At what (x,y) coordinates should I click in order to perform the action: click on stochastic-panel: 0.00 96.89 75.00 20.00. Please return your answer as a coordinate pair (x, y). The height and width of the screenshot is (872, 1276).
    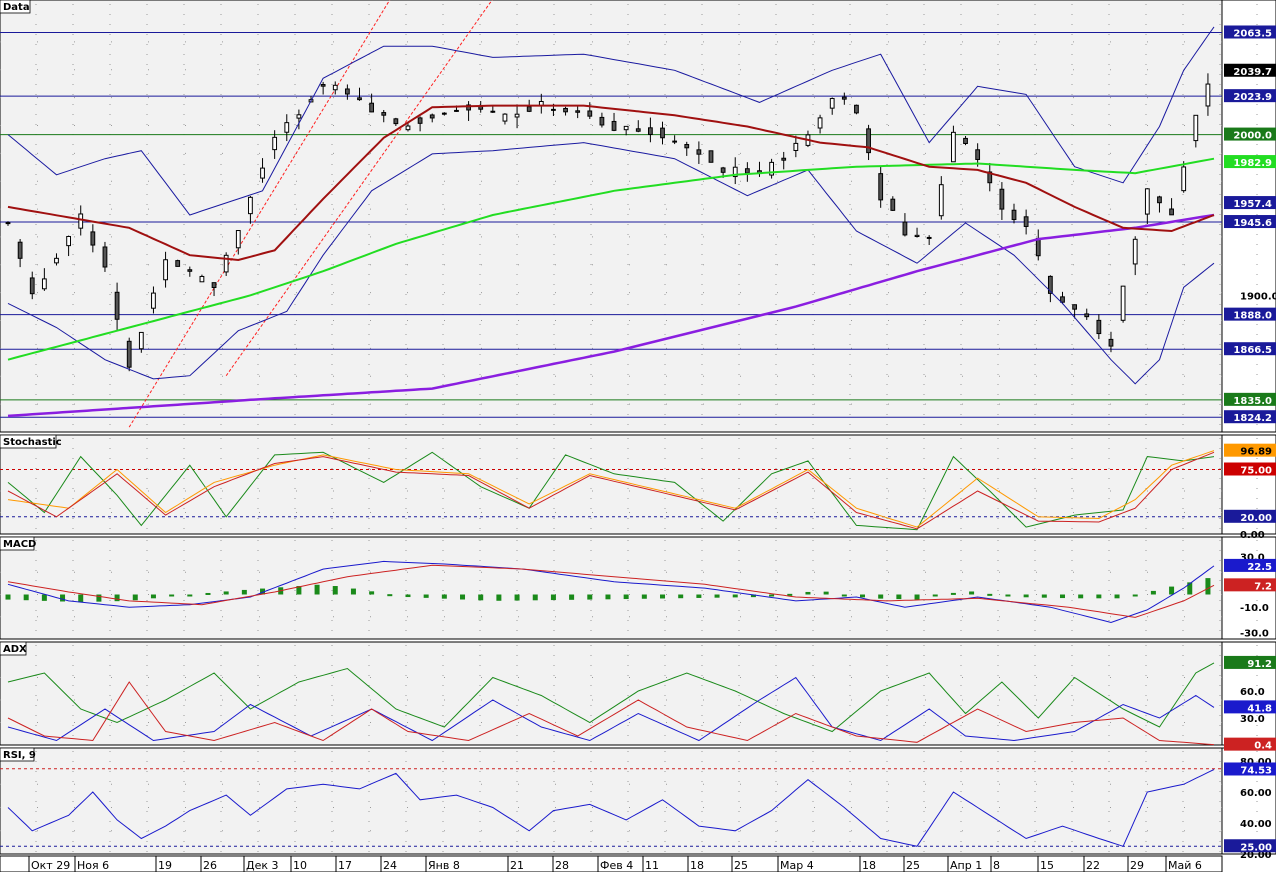
    Looking at the image, I should click on (638, 492).